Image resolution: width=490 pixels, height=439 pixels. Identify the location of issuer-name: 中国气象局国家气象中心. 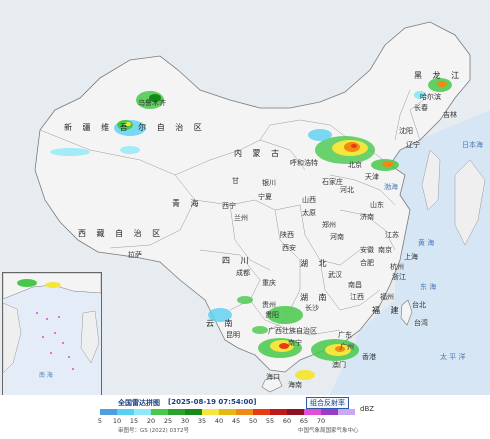
(328, 431).